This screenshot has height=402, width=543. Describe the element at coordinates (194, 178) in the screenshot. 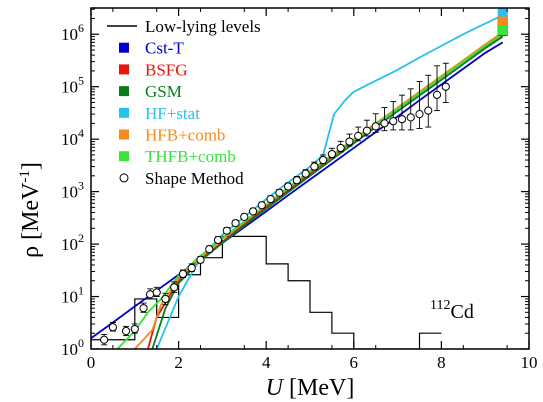

I see `legend-label: Shape Method` at that location.